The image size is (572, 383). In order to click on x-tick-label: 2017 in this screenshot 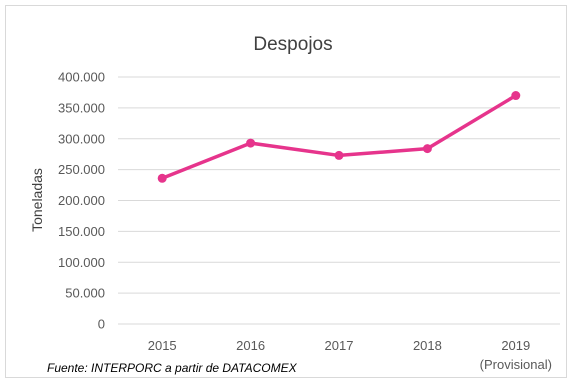, I will do `click(339, 345)`.